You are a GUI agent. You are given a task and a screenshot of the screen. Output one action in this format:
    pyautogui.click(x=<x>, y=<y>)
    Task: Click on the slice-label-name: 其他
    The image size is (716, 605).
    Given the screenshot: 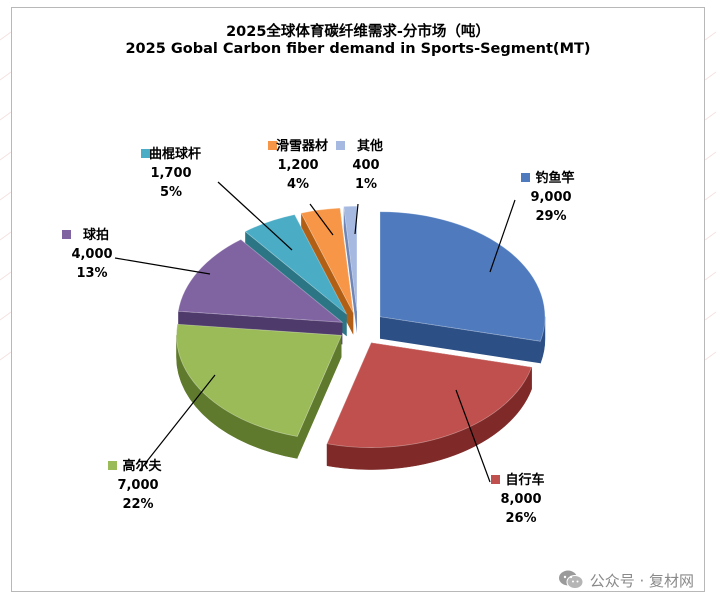 What is the action you would take?
    pyautogui.click(x=370, y=146)
    